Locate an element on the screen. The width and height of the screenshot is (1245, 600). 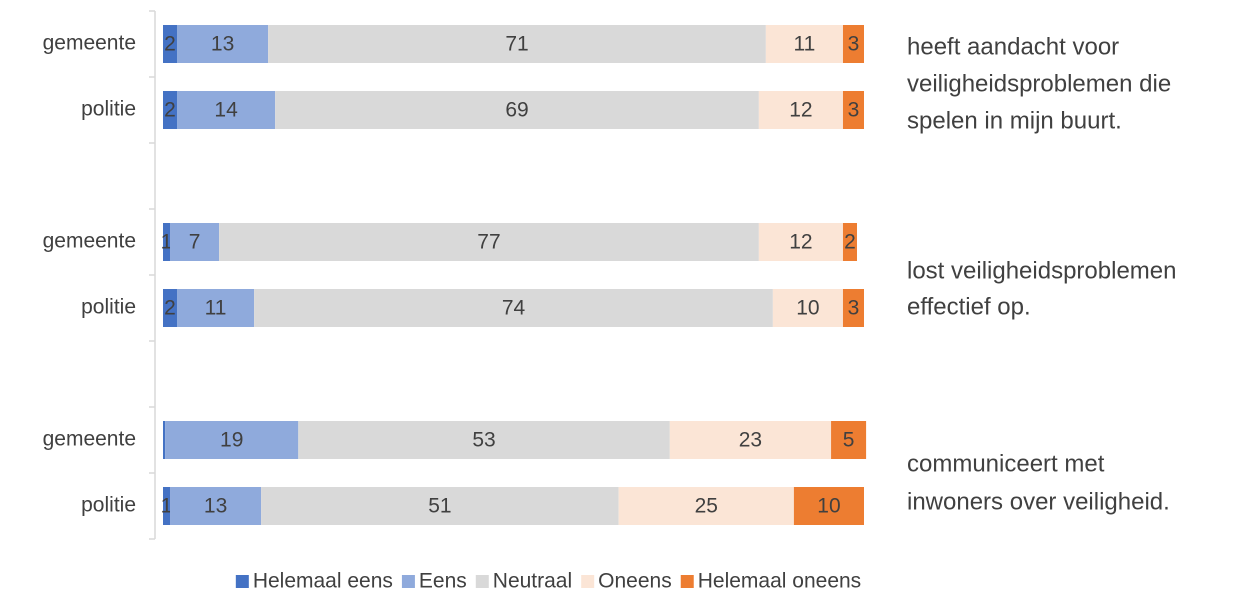
data-label: 7 is located at coordinates (195, 242).